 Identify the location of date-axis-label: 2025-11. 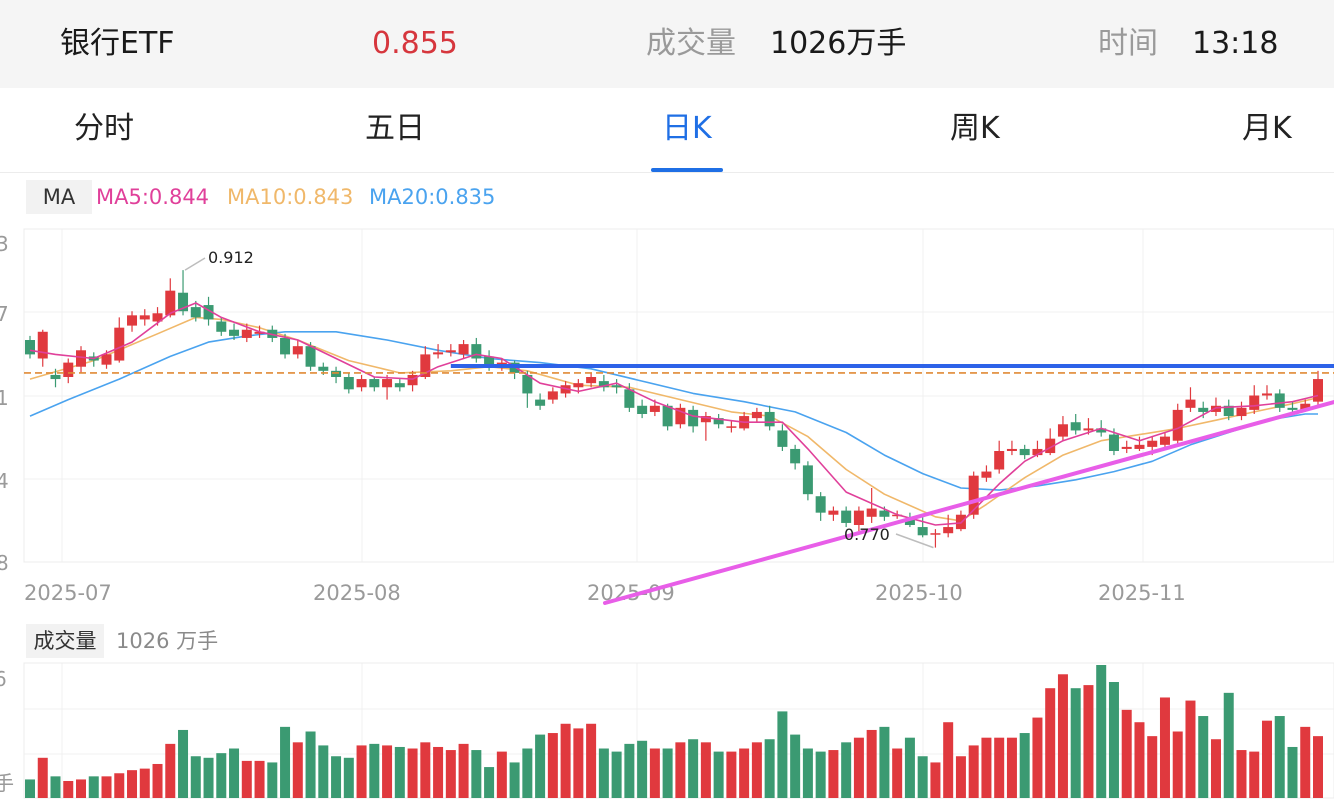
(1142, 593).